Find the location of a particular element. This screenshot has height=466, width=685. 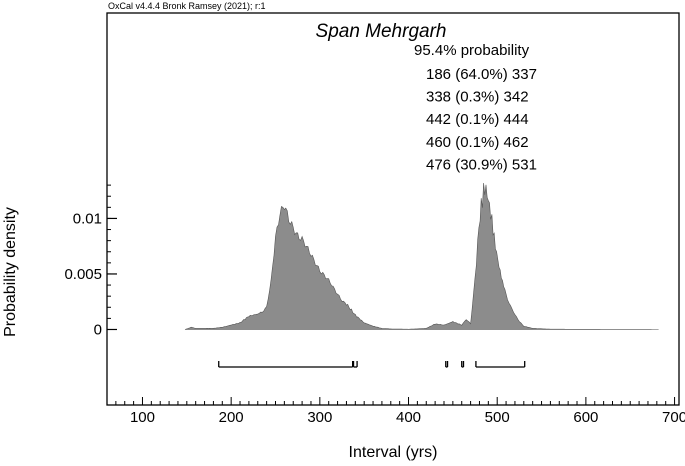

x-tick-label: 300 is located at coordinates (319, 417).